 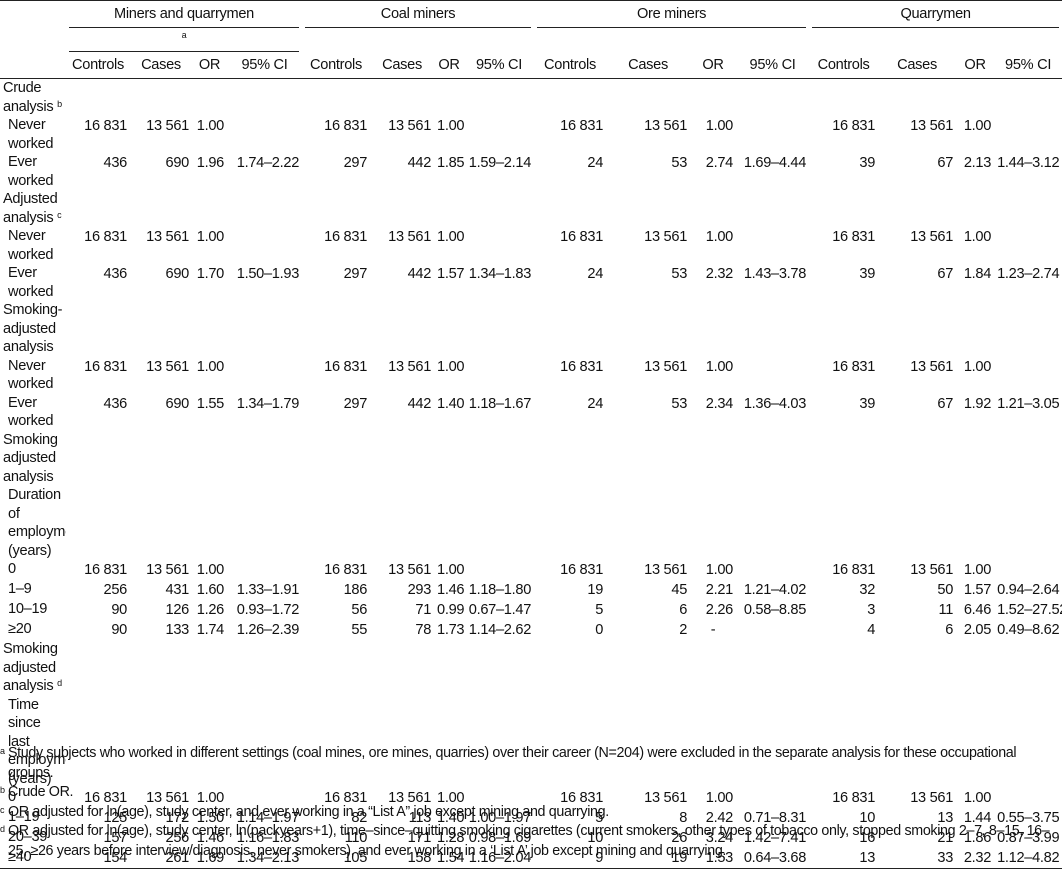 I want to click on cases-cell: 690, so click(x=177, y=274).